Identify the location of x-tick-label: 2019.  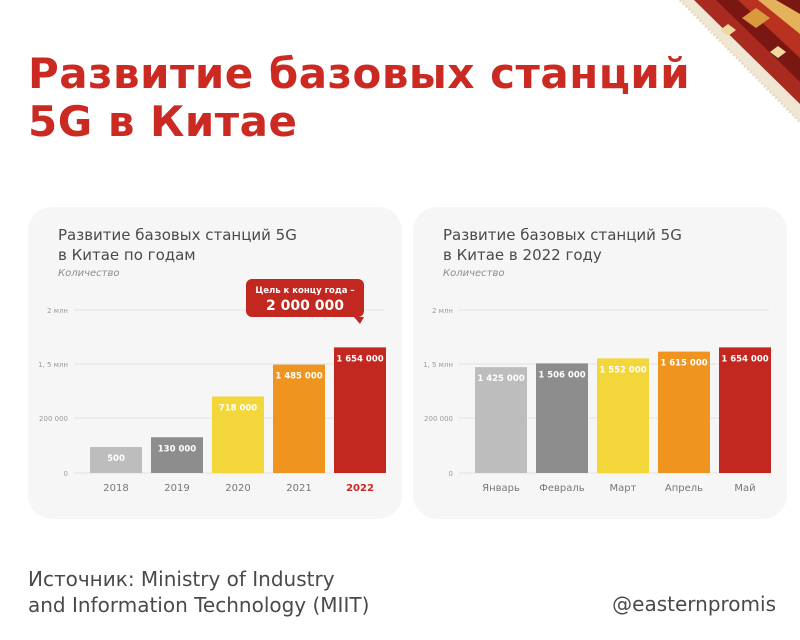
(176, 488).